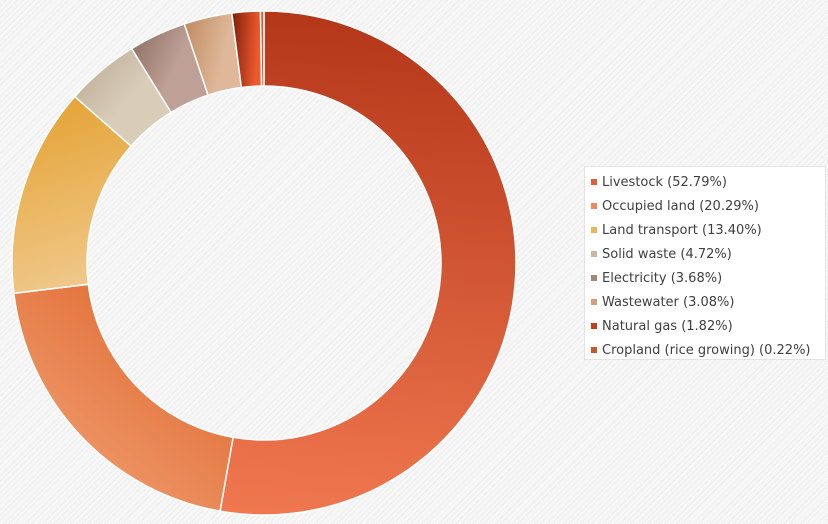 The width and height of the screenshot is (828, 524). Describe the element at coordinates (662, 278) in the screenshot. I see `legend-label: Electricity (3.68%)` at that location.